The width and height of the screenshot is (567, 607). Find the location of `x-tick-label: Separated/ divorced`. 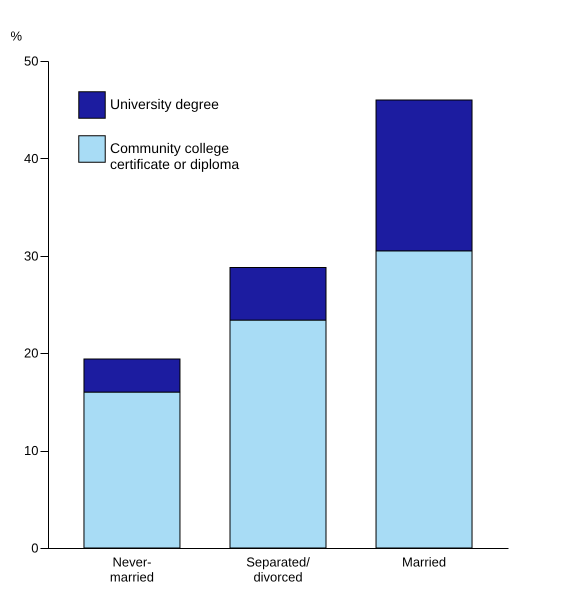

x-tick-label: Separated/ divorced is located at coordinates (278, 569).